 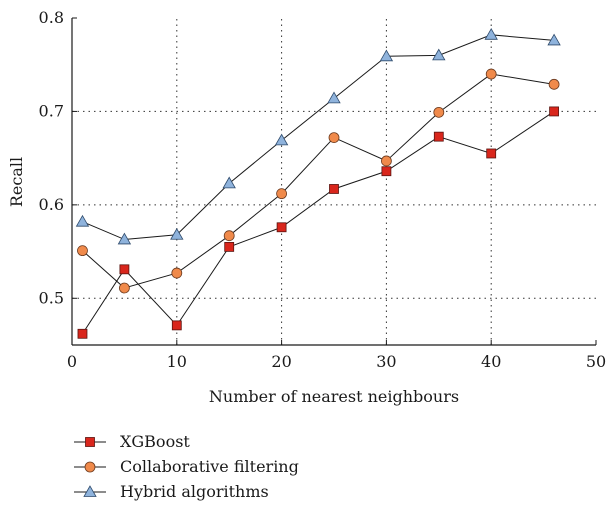 I want to click on legend-marker-collaborative-filtering, so click(x=90, y=467).